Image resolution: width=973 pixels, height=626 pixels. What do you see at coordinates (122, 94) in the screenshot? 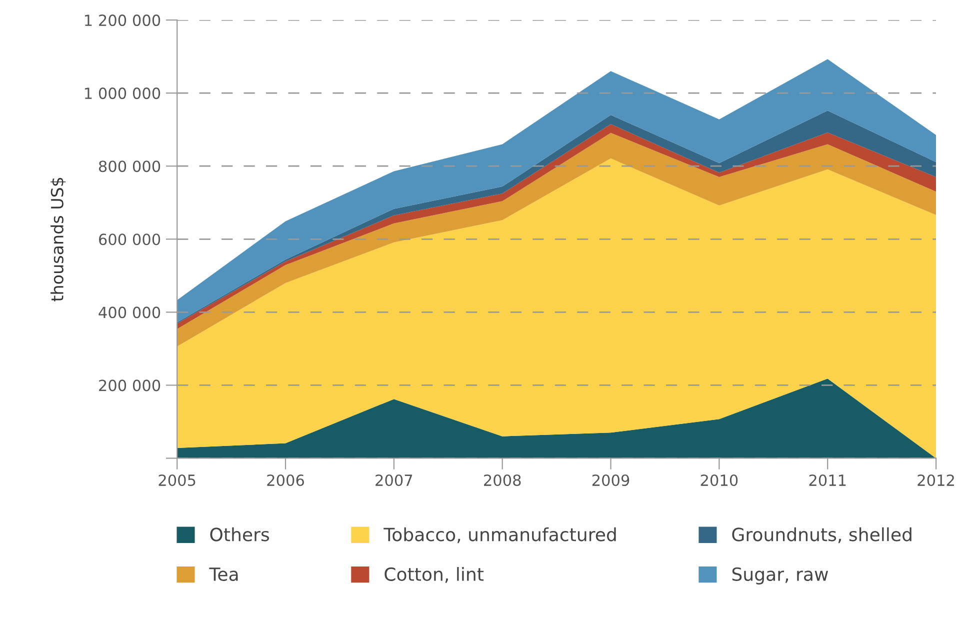
I see `y-tick-label: 1 000 000` at bounding box center [122, 94].